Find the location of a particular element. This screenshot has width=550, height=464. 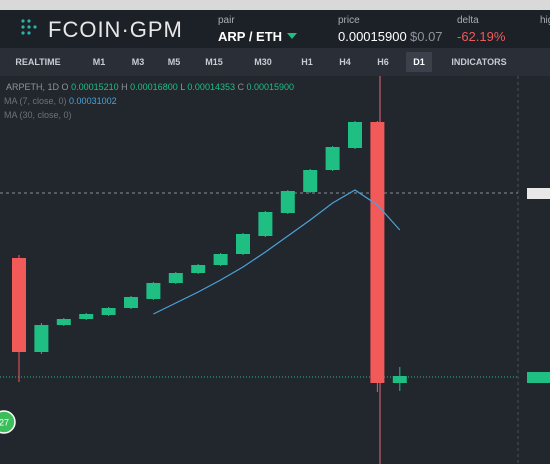

price: 0.00015900 is located at coordinates (372, 36).